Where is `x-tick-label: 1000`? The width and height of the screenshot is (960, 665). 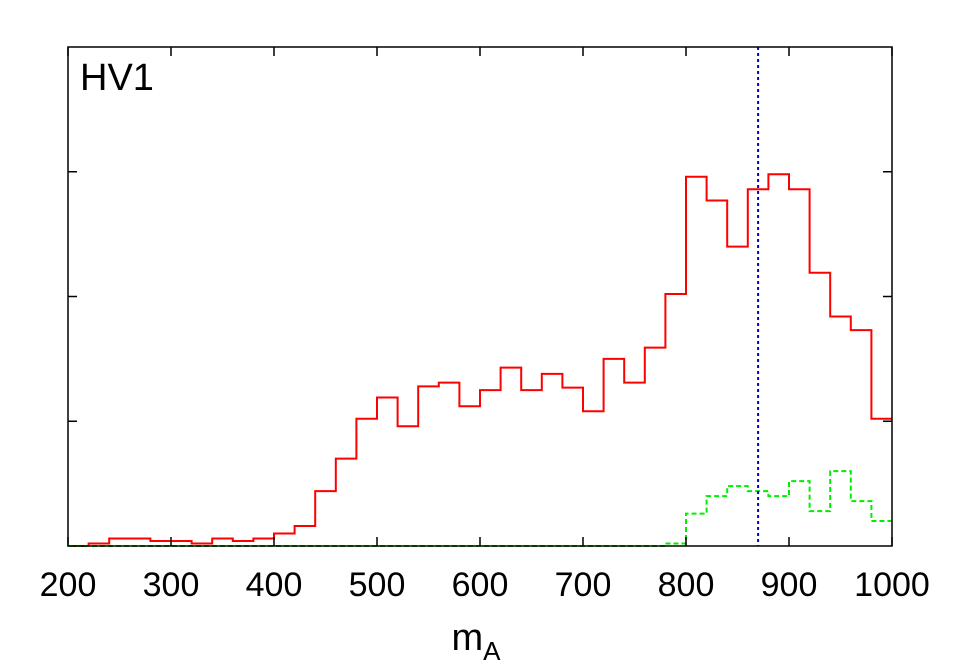 x-tick-label: 1000 is located at coordinates (892, 585).